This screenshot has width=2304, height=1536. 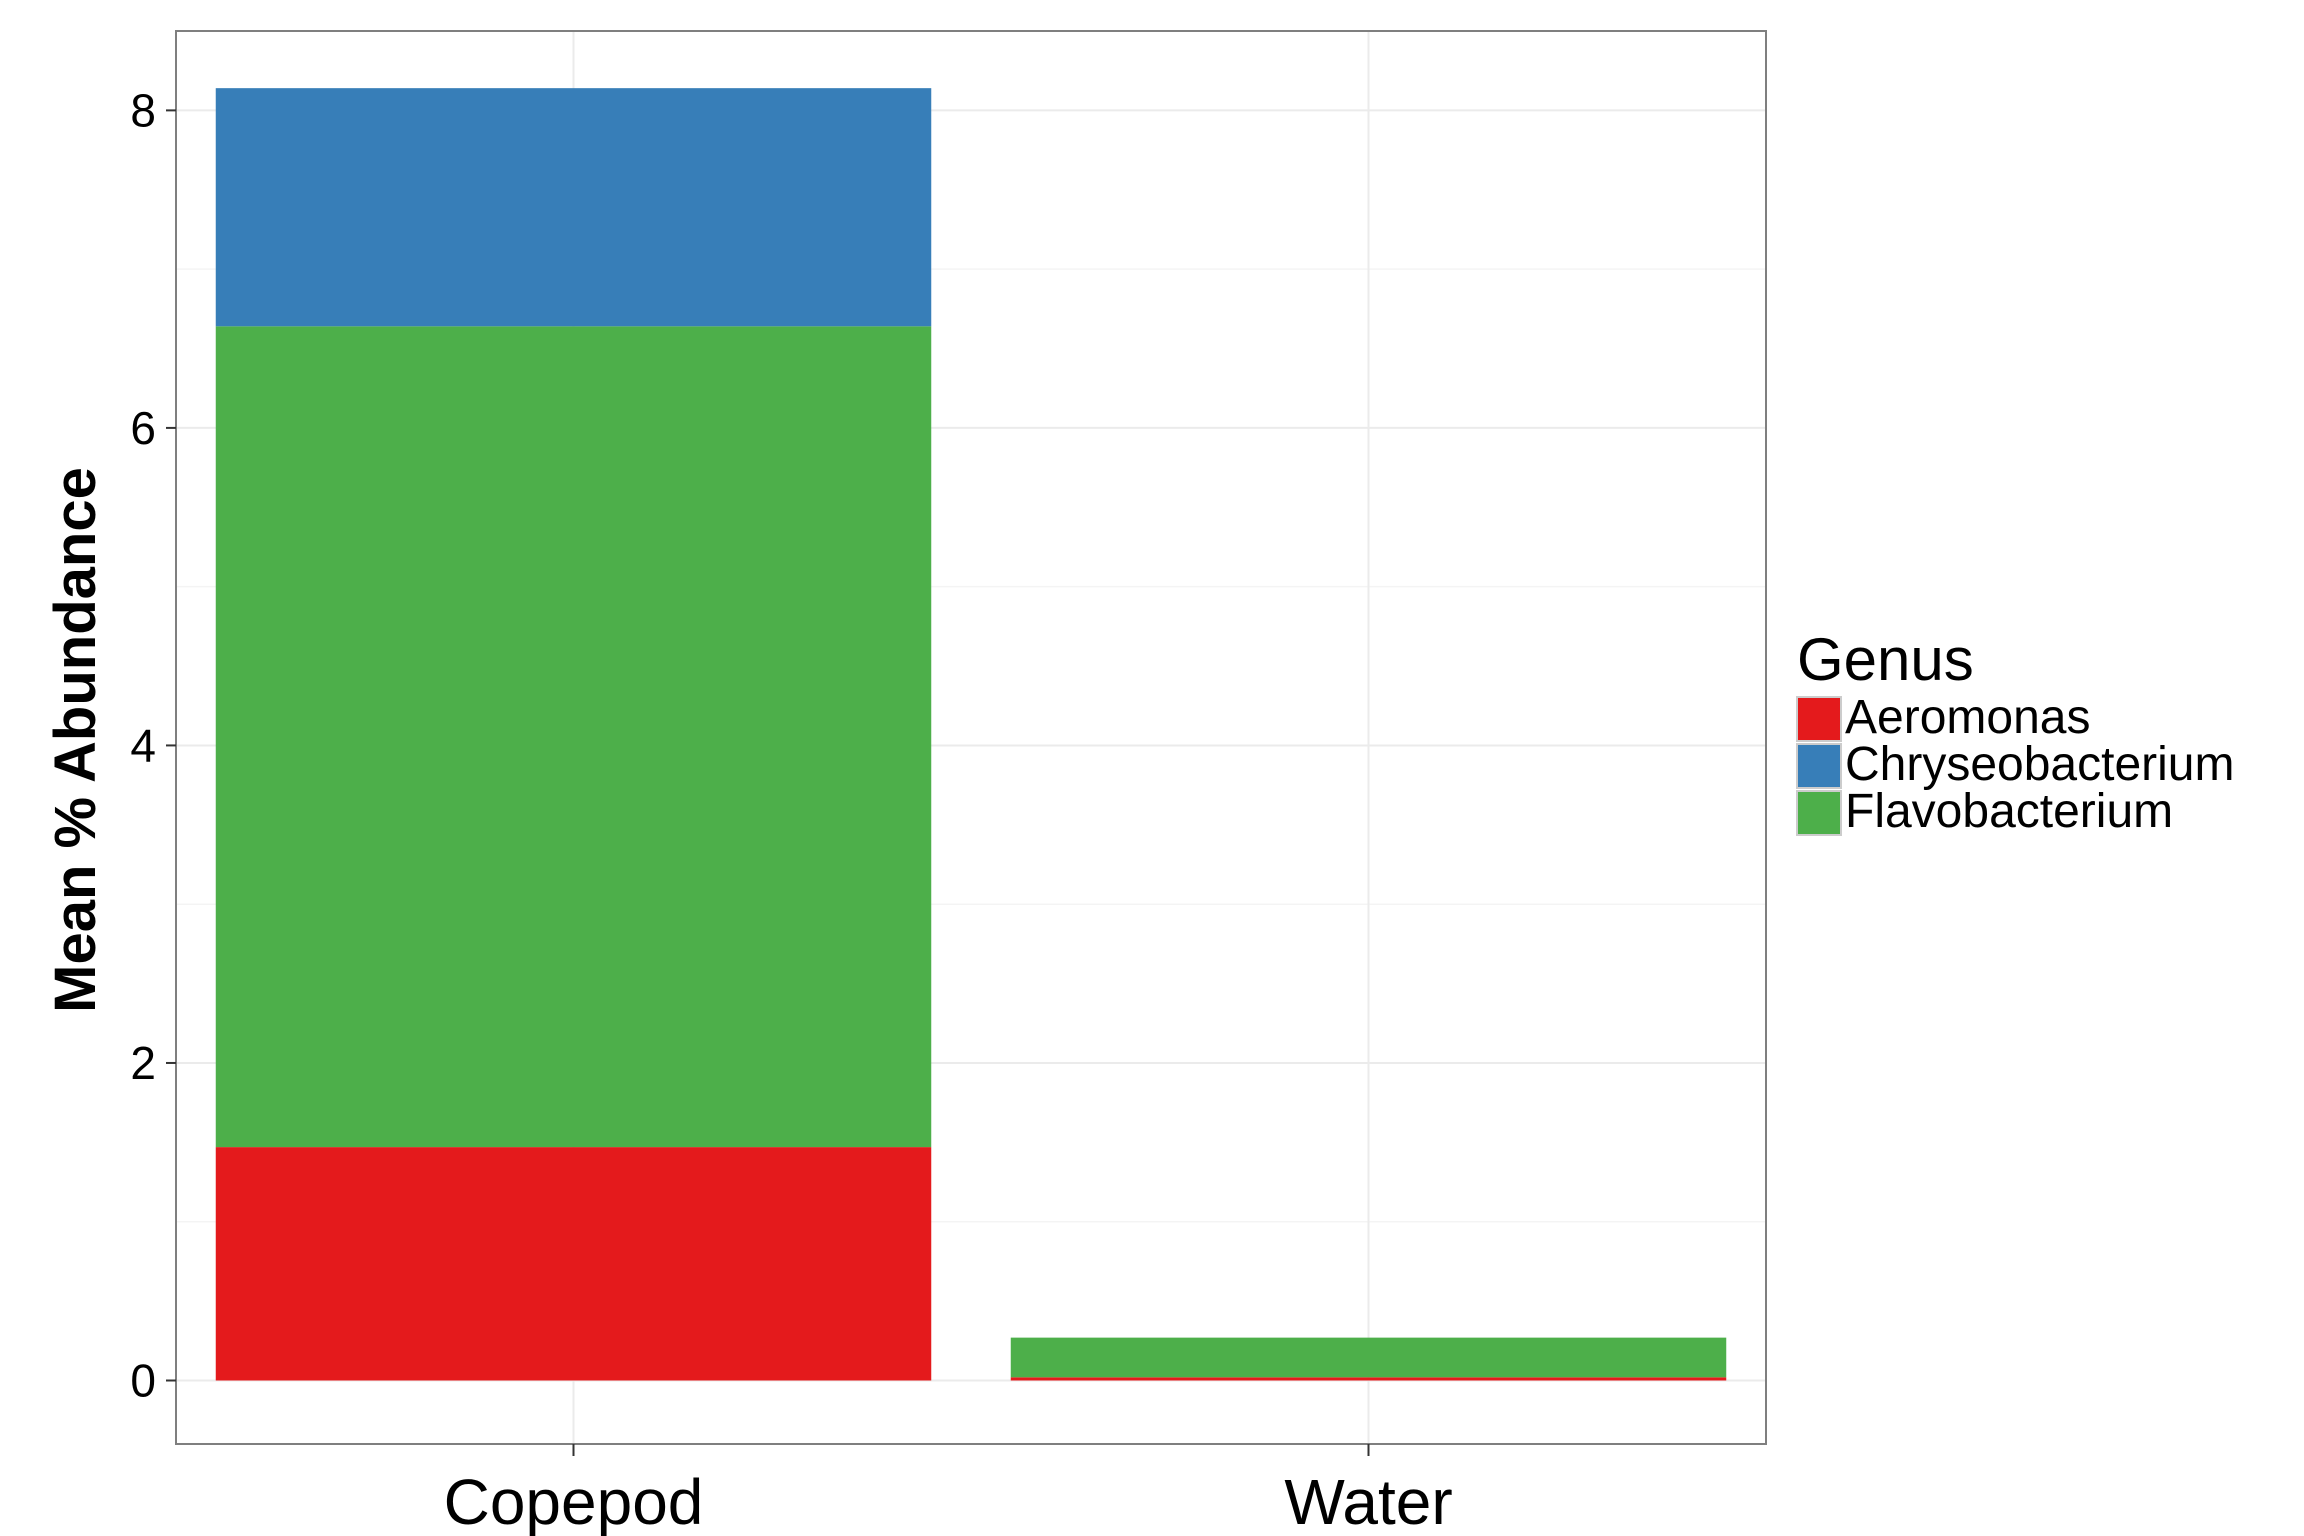 I want to click on y-tick-label: 8, so click(x=143, y=110).